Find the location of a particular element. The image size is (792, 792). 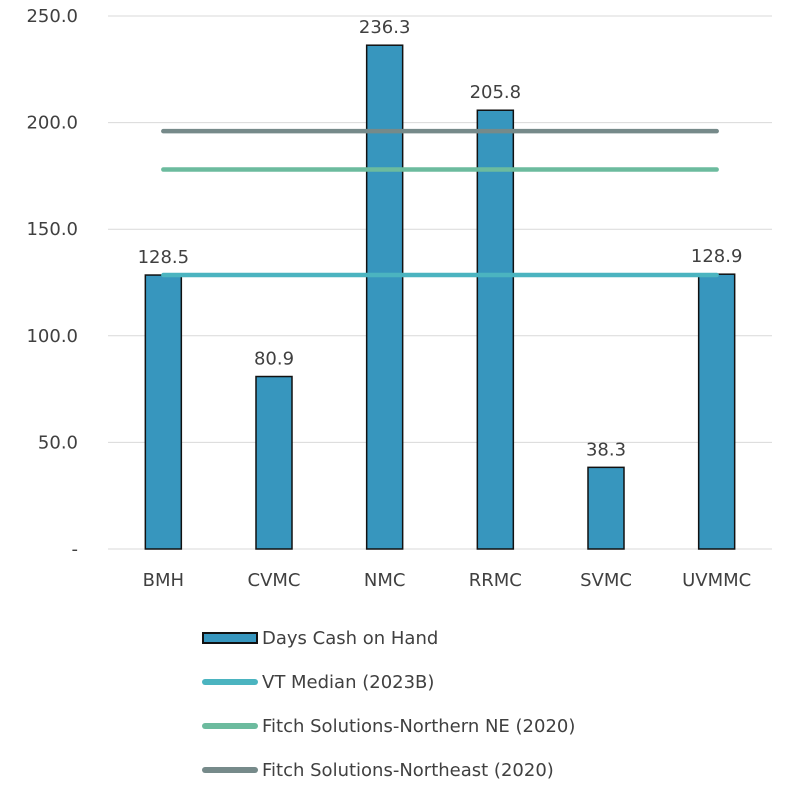

legend-item-fitch-northeast: Fitch Solutions-Northeast (2020) is located at coordinates (388, 770).